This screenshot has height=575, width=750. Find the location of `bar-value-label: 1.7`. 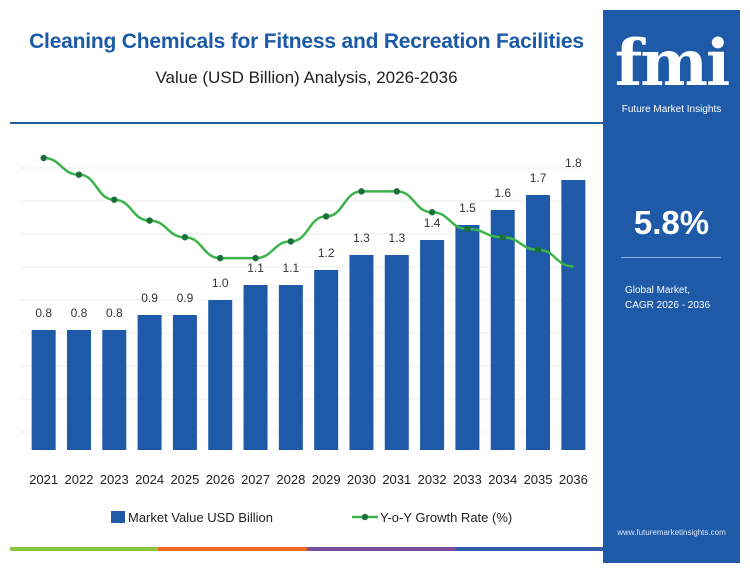

bar-value-label: 1.7 is located at coordinates (538, 178).